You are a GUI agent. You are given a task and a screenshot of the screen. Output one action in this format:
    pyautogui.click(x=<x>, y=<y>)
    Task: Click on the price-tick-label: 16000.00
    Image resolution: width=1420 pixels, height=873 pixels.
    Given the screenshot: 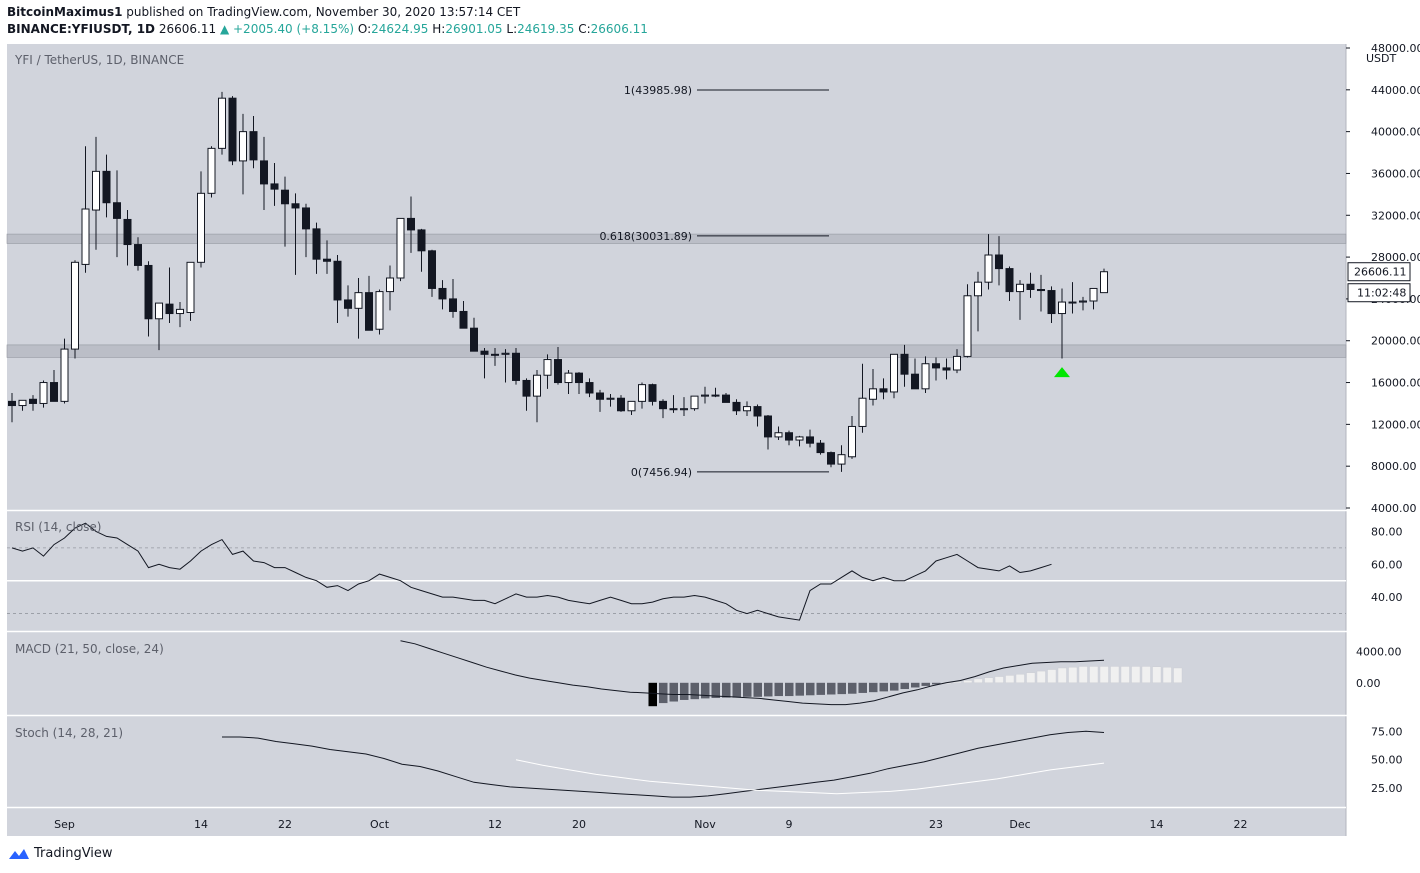 What is the action you would take?
    pyautogui.click(x=1395, y=383)
    